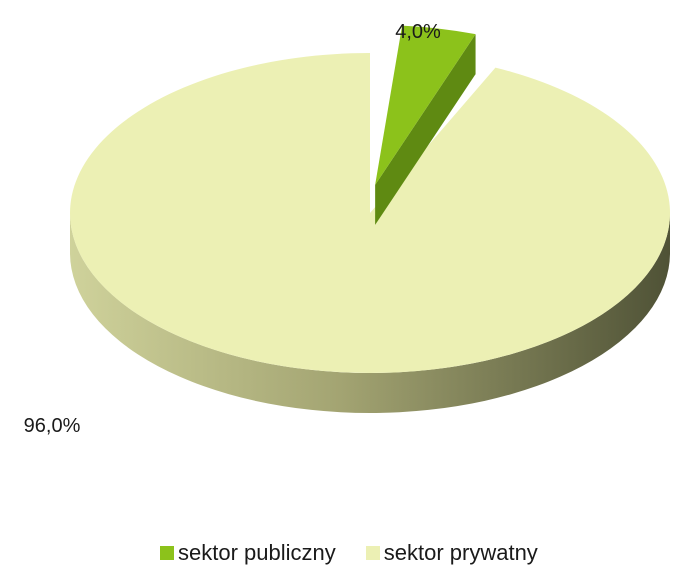  I want to click on legend-swatch-sektor-publiczny, so click(167, 553).